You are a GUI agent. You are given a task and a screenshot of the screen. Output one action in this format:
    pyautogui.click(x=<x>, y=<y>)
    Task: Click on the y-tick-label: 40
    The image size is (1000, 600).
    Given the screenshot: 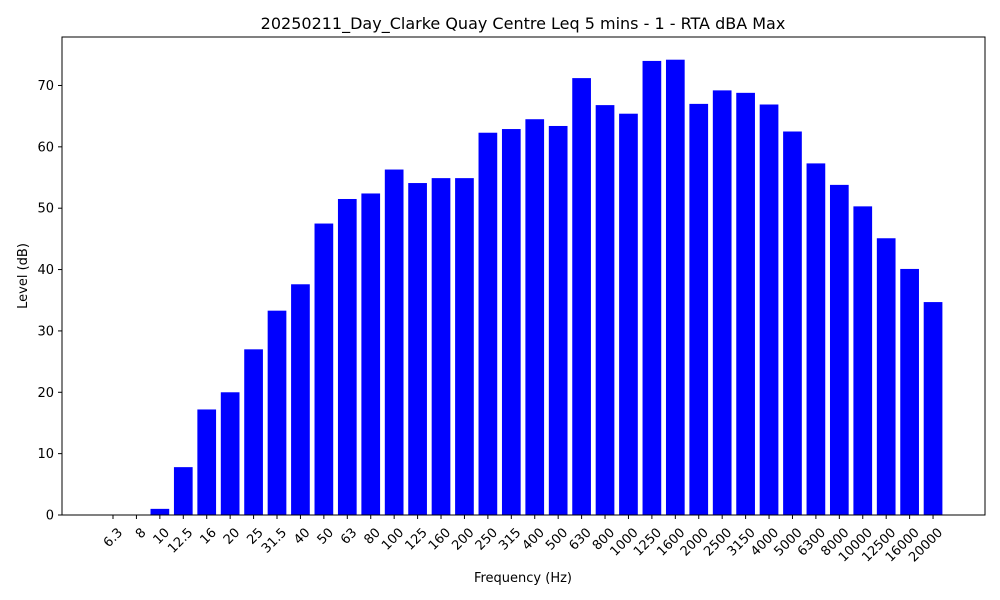 What is the action you would take?
    pyautogui.click(x=45, y=270)
    